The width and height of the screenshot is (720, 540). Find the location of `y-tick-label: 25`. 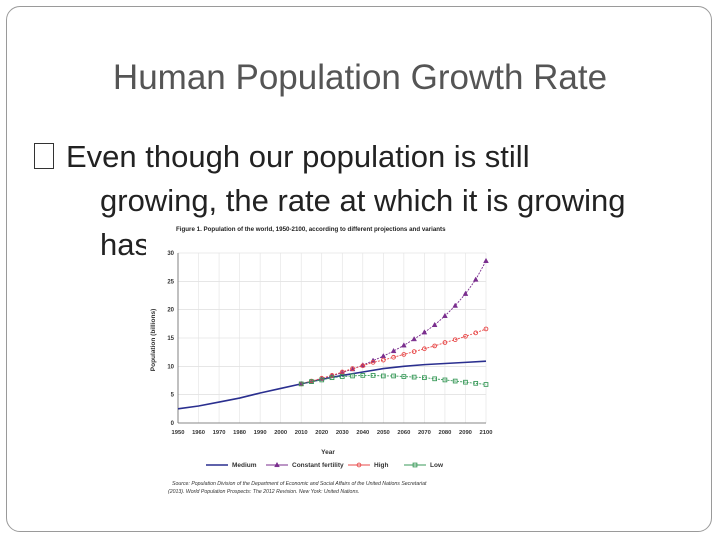

y-tick-label: 25 is located at coordinates (170, 282).